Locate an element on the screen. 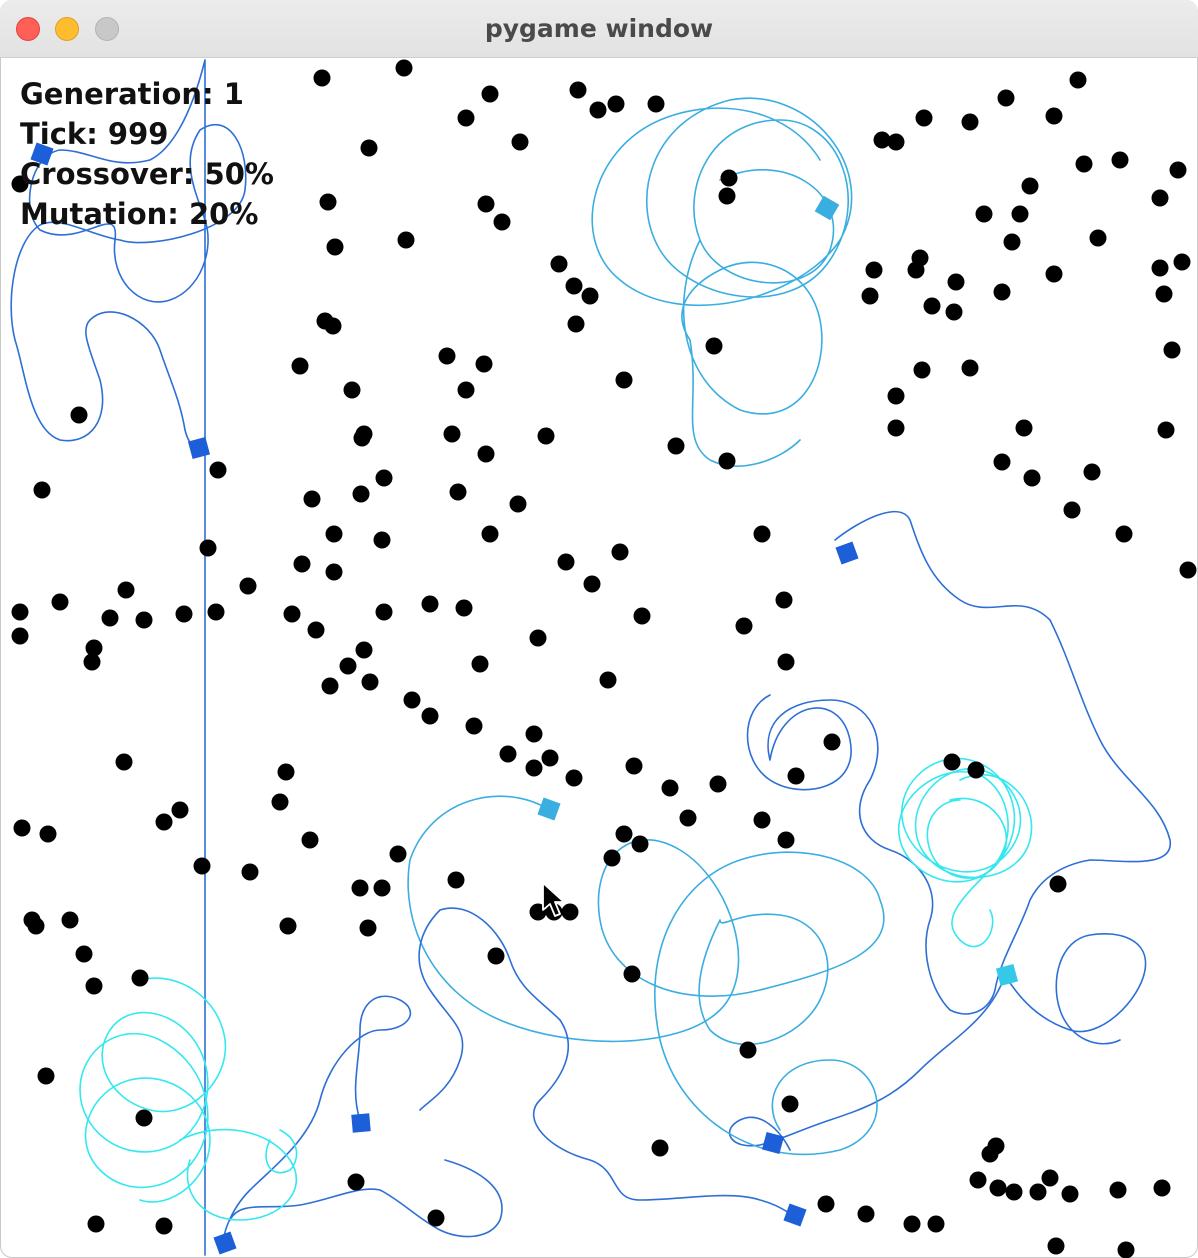 This screenshot has height=1258, width=1198. zoom-icon is located at coordinates (107, 29).